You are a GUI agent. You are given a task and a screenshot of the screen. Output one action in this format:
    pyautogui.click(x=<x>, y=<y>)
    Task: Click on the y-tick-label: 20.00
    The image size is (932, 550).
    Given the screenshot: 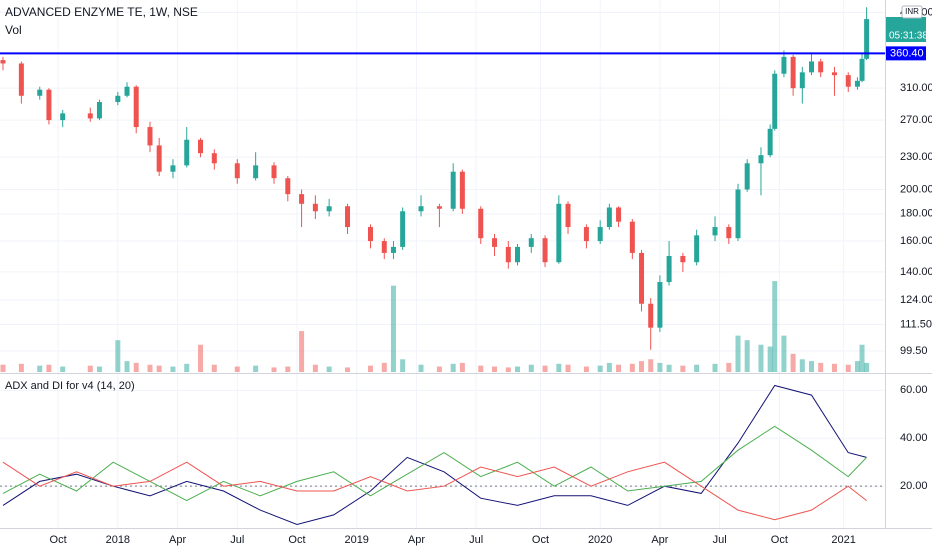 What is the action you would take?
    pyautogui.click(x=914, y=486)
    